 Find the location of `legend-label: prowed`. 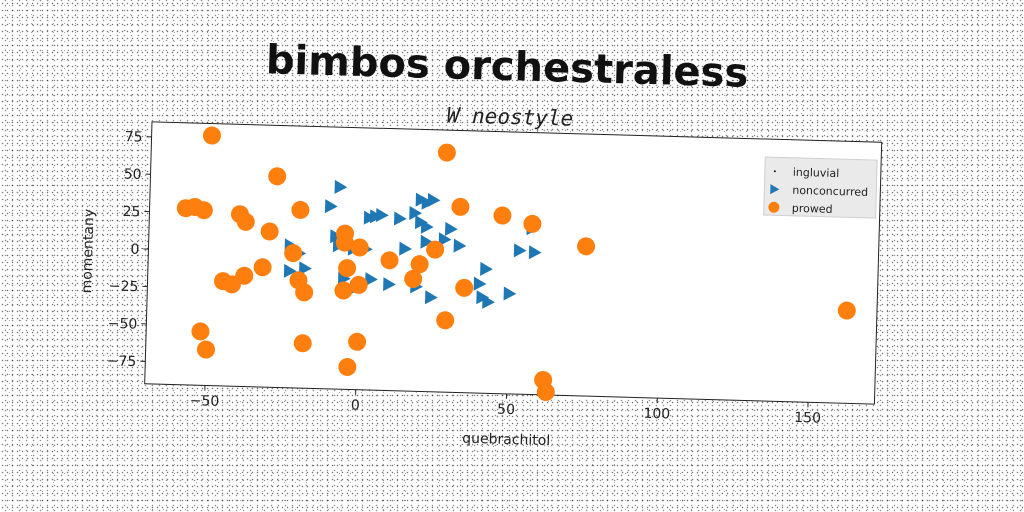

legend-label: prowed is located at coordinates (812, 209).